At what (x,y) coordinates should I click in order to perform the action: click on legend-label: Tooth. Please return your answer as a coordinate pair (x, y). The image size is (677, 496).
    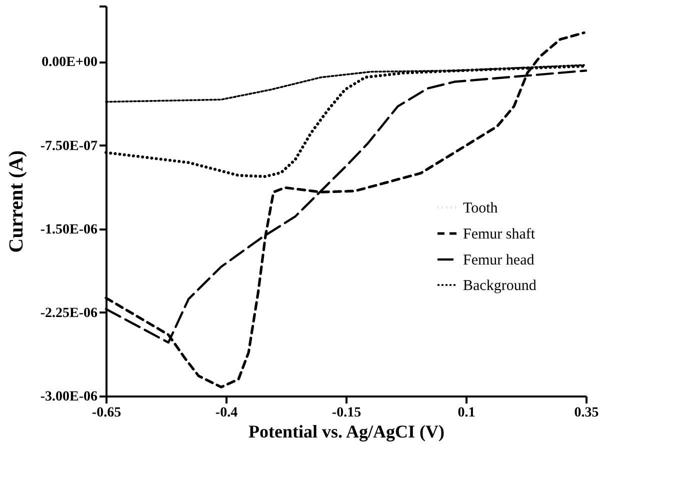
    Looking at the image, I should click on (480, 208).